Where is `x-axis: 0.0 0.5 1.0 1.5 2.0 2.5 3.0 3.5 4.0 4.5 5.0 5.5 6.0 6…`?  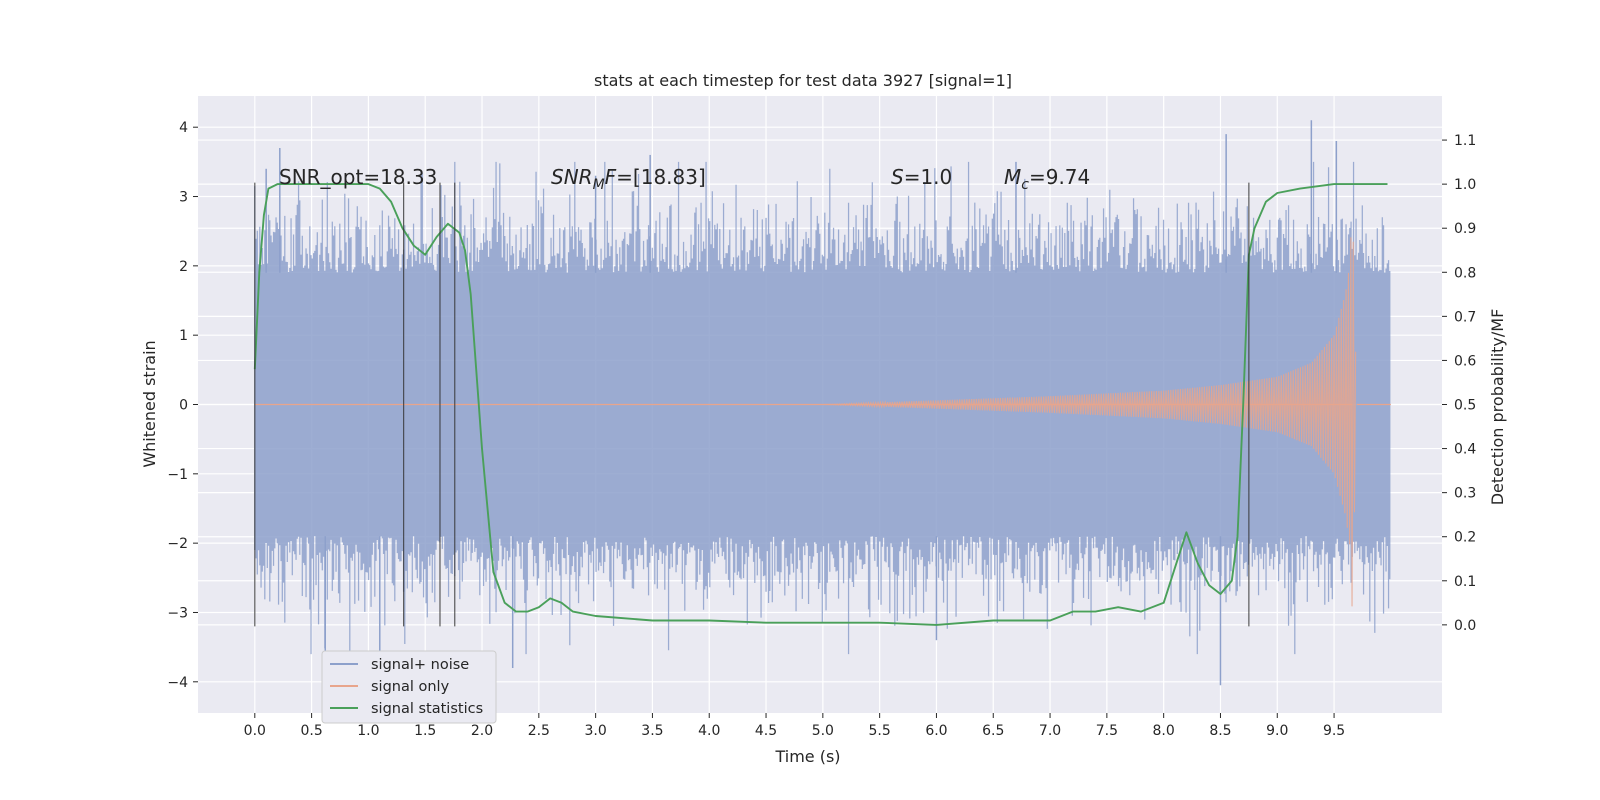 x-axis: 0.0 0.5 1.0 1.5 2.0 2.5 3.0 3.5 4.0 4.5 5.0 5.5 6.0 6… is located at coordinates (794, 726).